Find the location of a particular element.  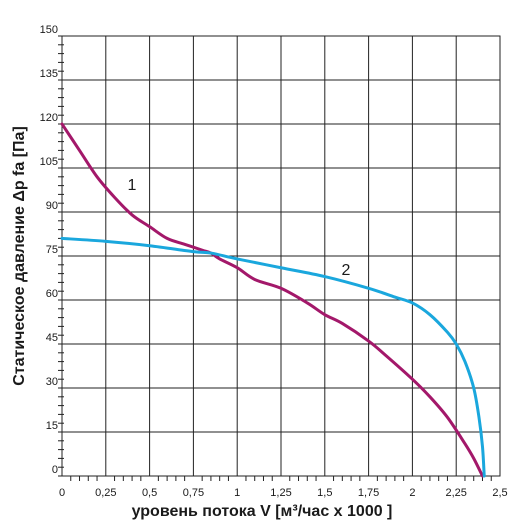

y-tick-label: 90 is located at coordinates (52, 206).